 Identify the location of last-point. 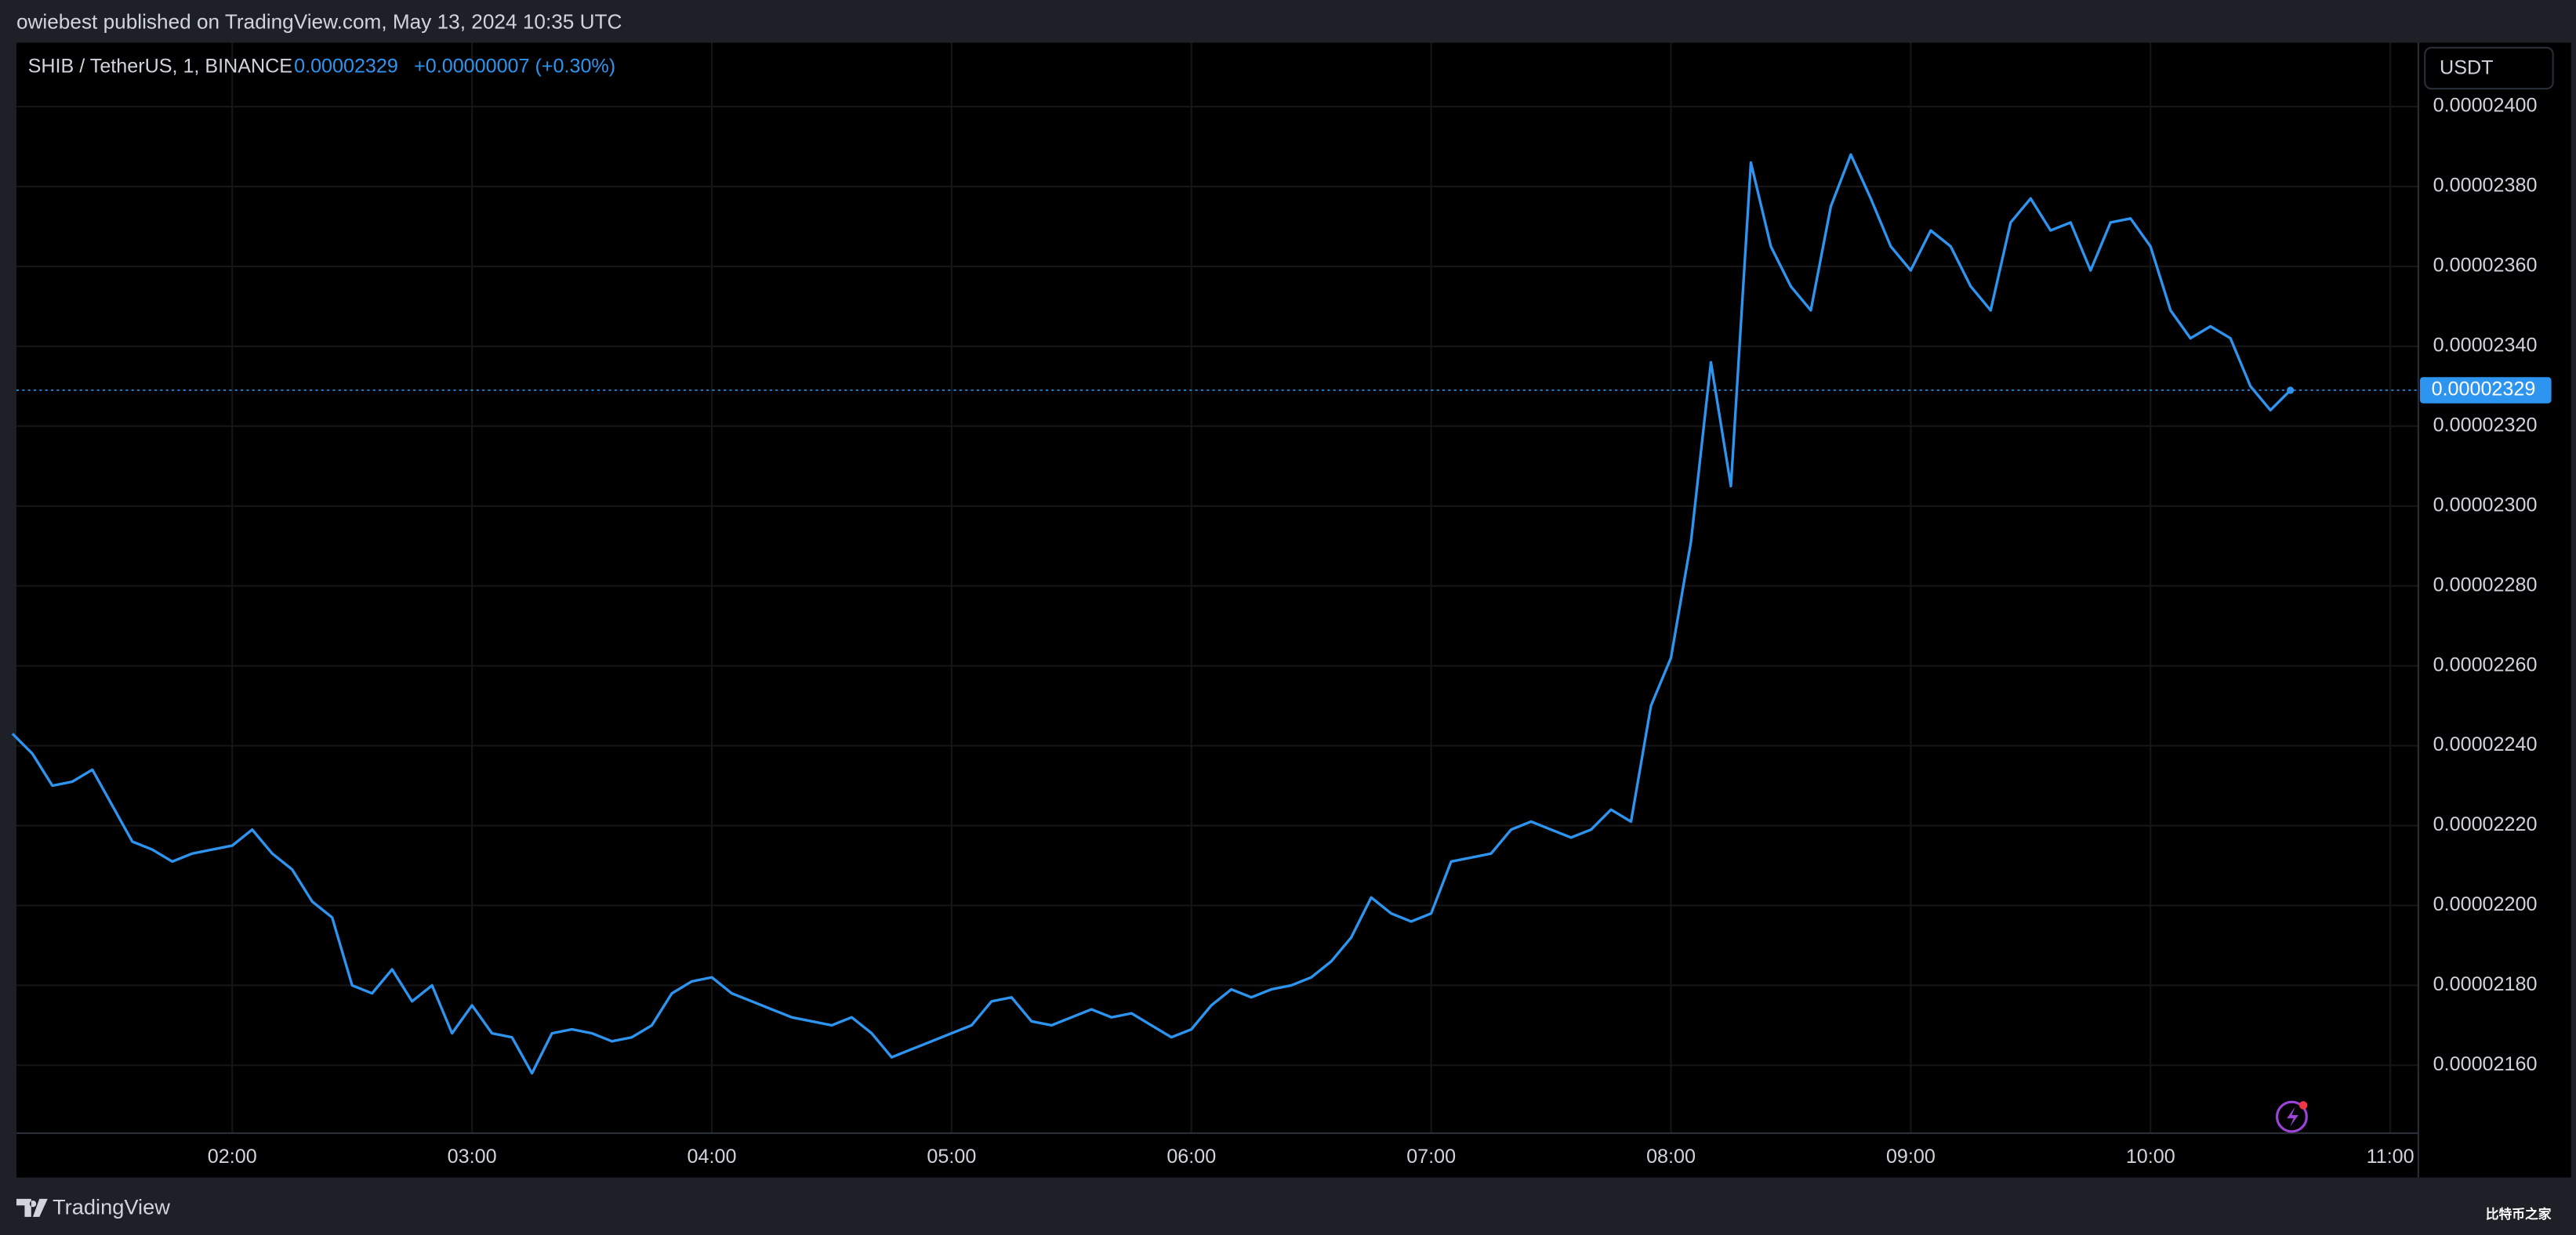
(2291, 390).